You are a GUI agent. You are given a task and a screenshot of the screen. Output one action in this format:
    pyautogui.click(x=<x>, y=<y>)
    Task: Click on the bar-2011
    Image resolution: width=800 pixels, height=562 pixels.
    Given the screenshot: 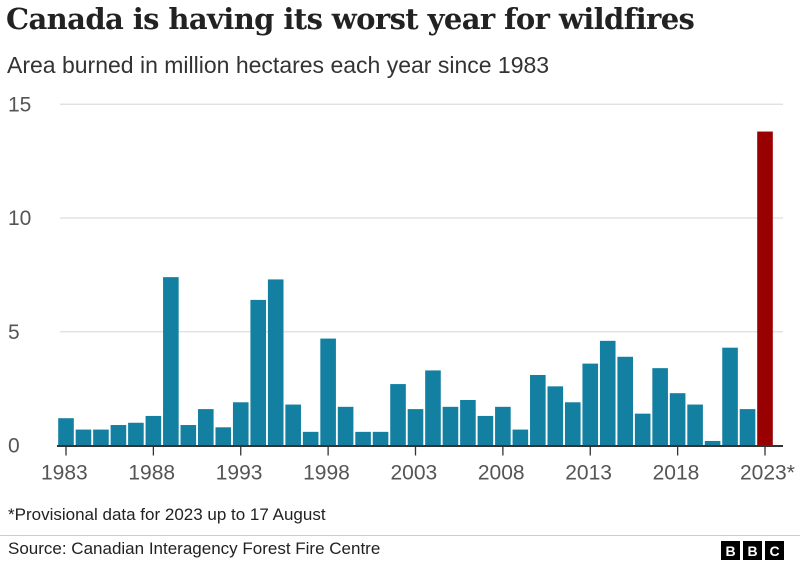 What is the action you would take?
    pyautogui.click(x=555, y=416)
    